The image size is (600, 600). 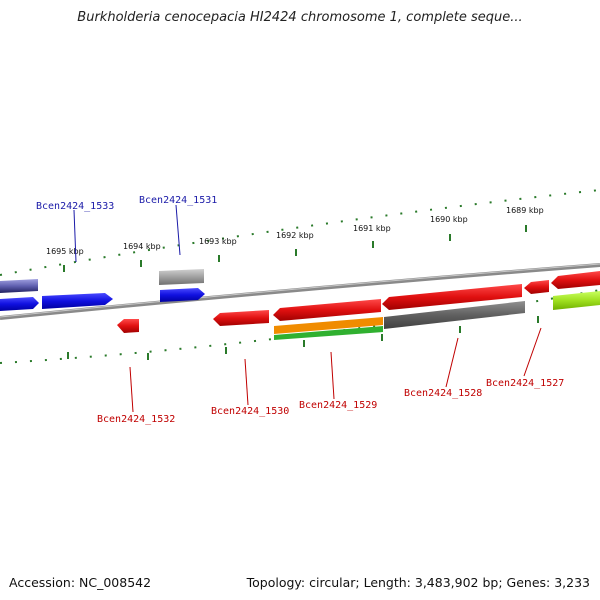 I want to click on gene-1529-orange-feature, so click(x=328, y=325).